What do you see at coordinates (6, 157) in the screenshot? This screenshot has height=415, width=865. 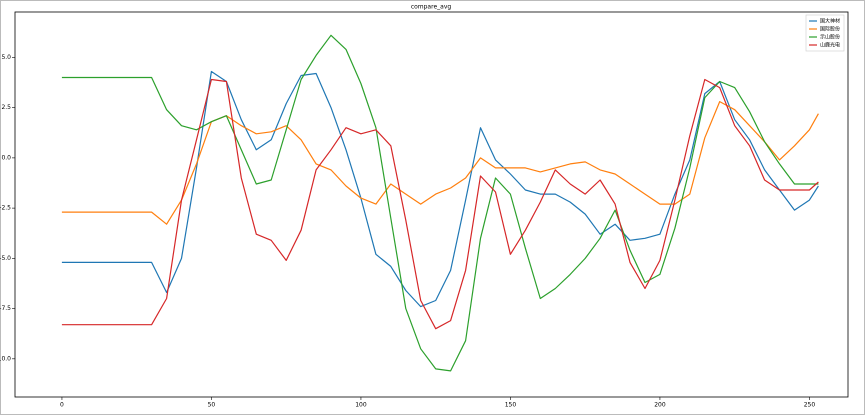 I see `y-tick-label: 0.0` at bounding box center [6, 157].